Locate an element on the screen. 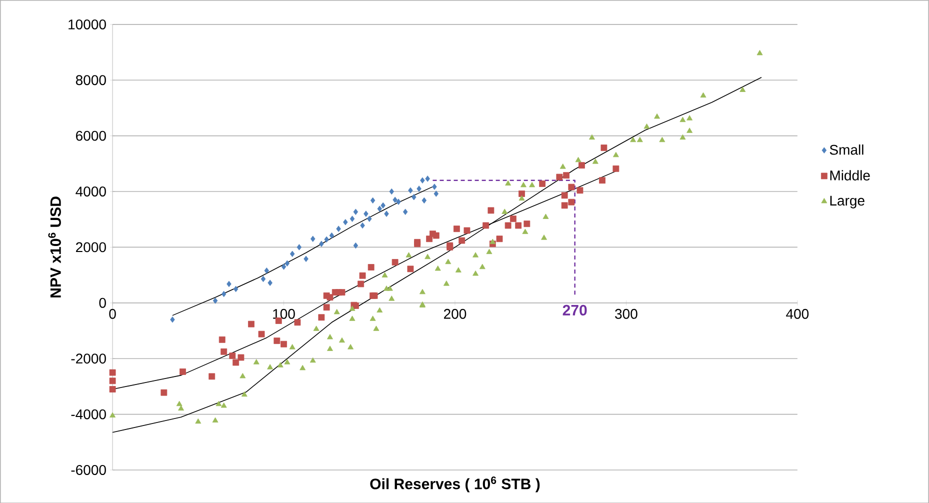 This screenshot has height=503, width=929. y-tick-label: 0 is located at coordinates (102, 303).